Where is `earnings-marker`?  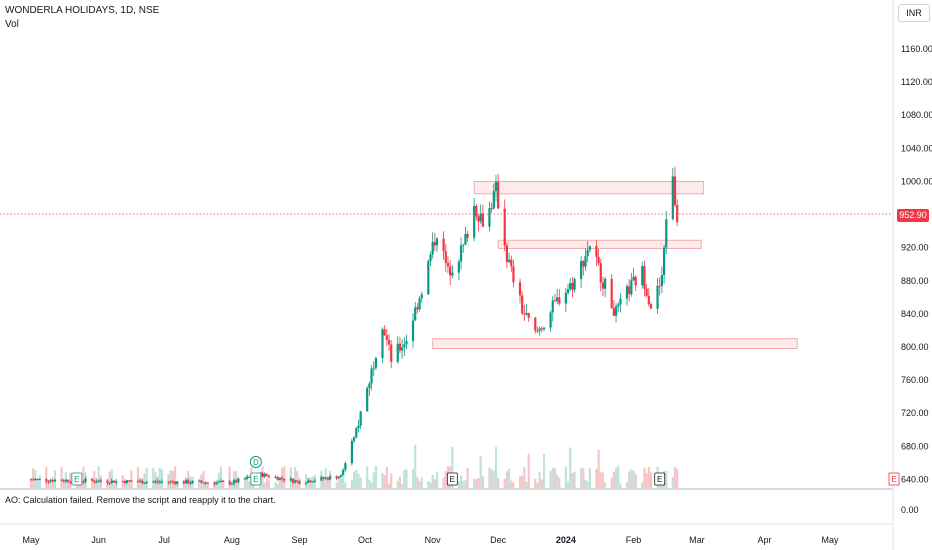 earnings-marker is located at coordinates (77, 479).